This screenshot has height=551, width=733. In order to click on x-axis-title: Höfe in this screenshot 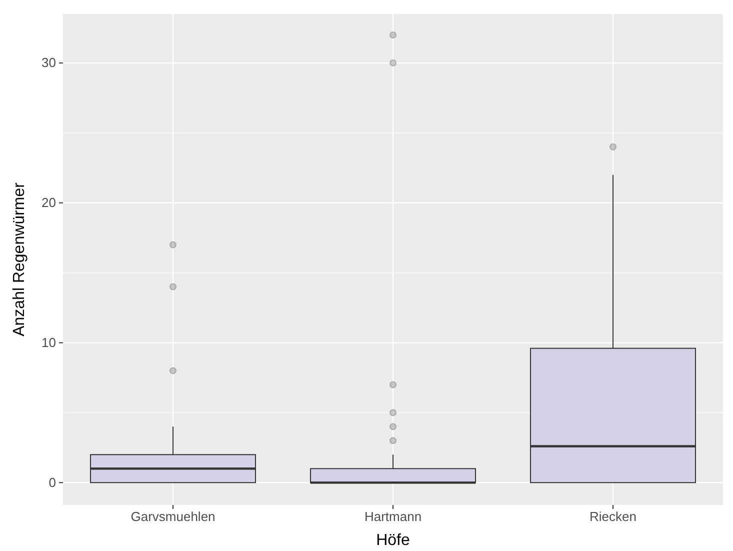, I will do `click(393, 540)`.